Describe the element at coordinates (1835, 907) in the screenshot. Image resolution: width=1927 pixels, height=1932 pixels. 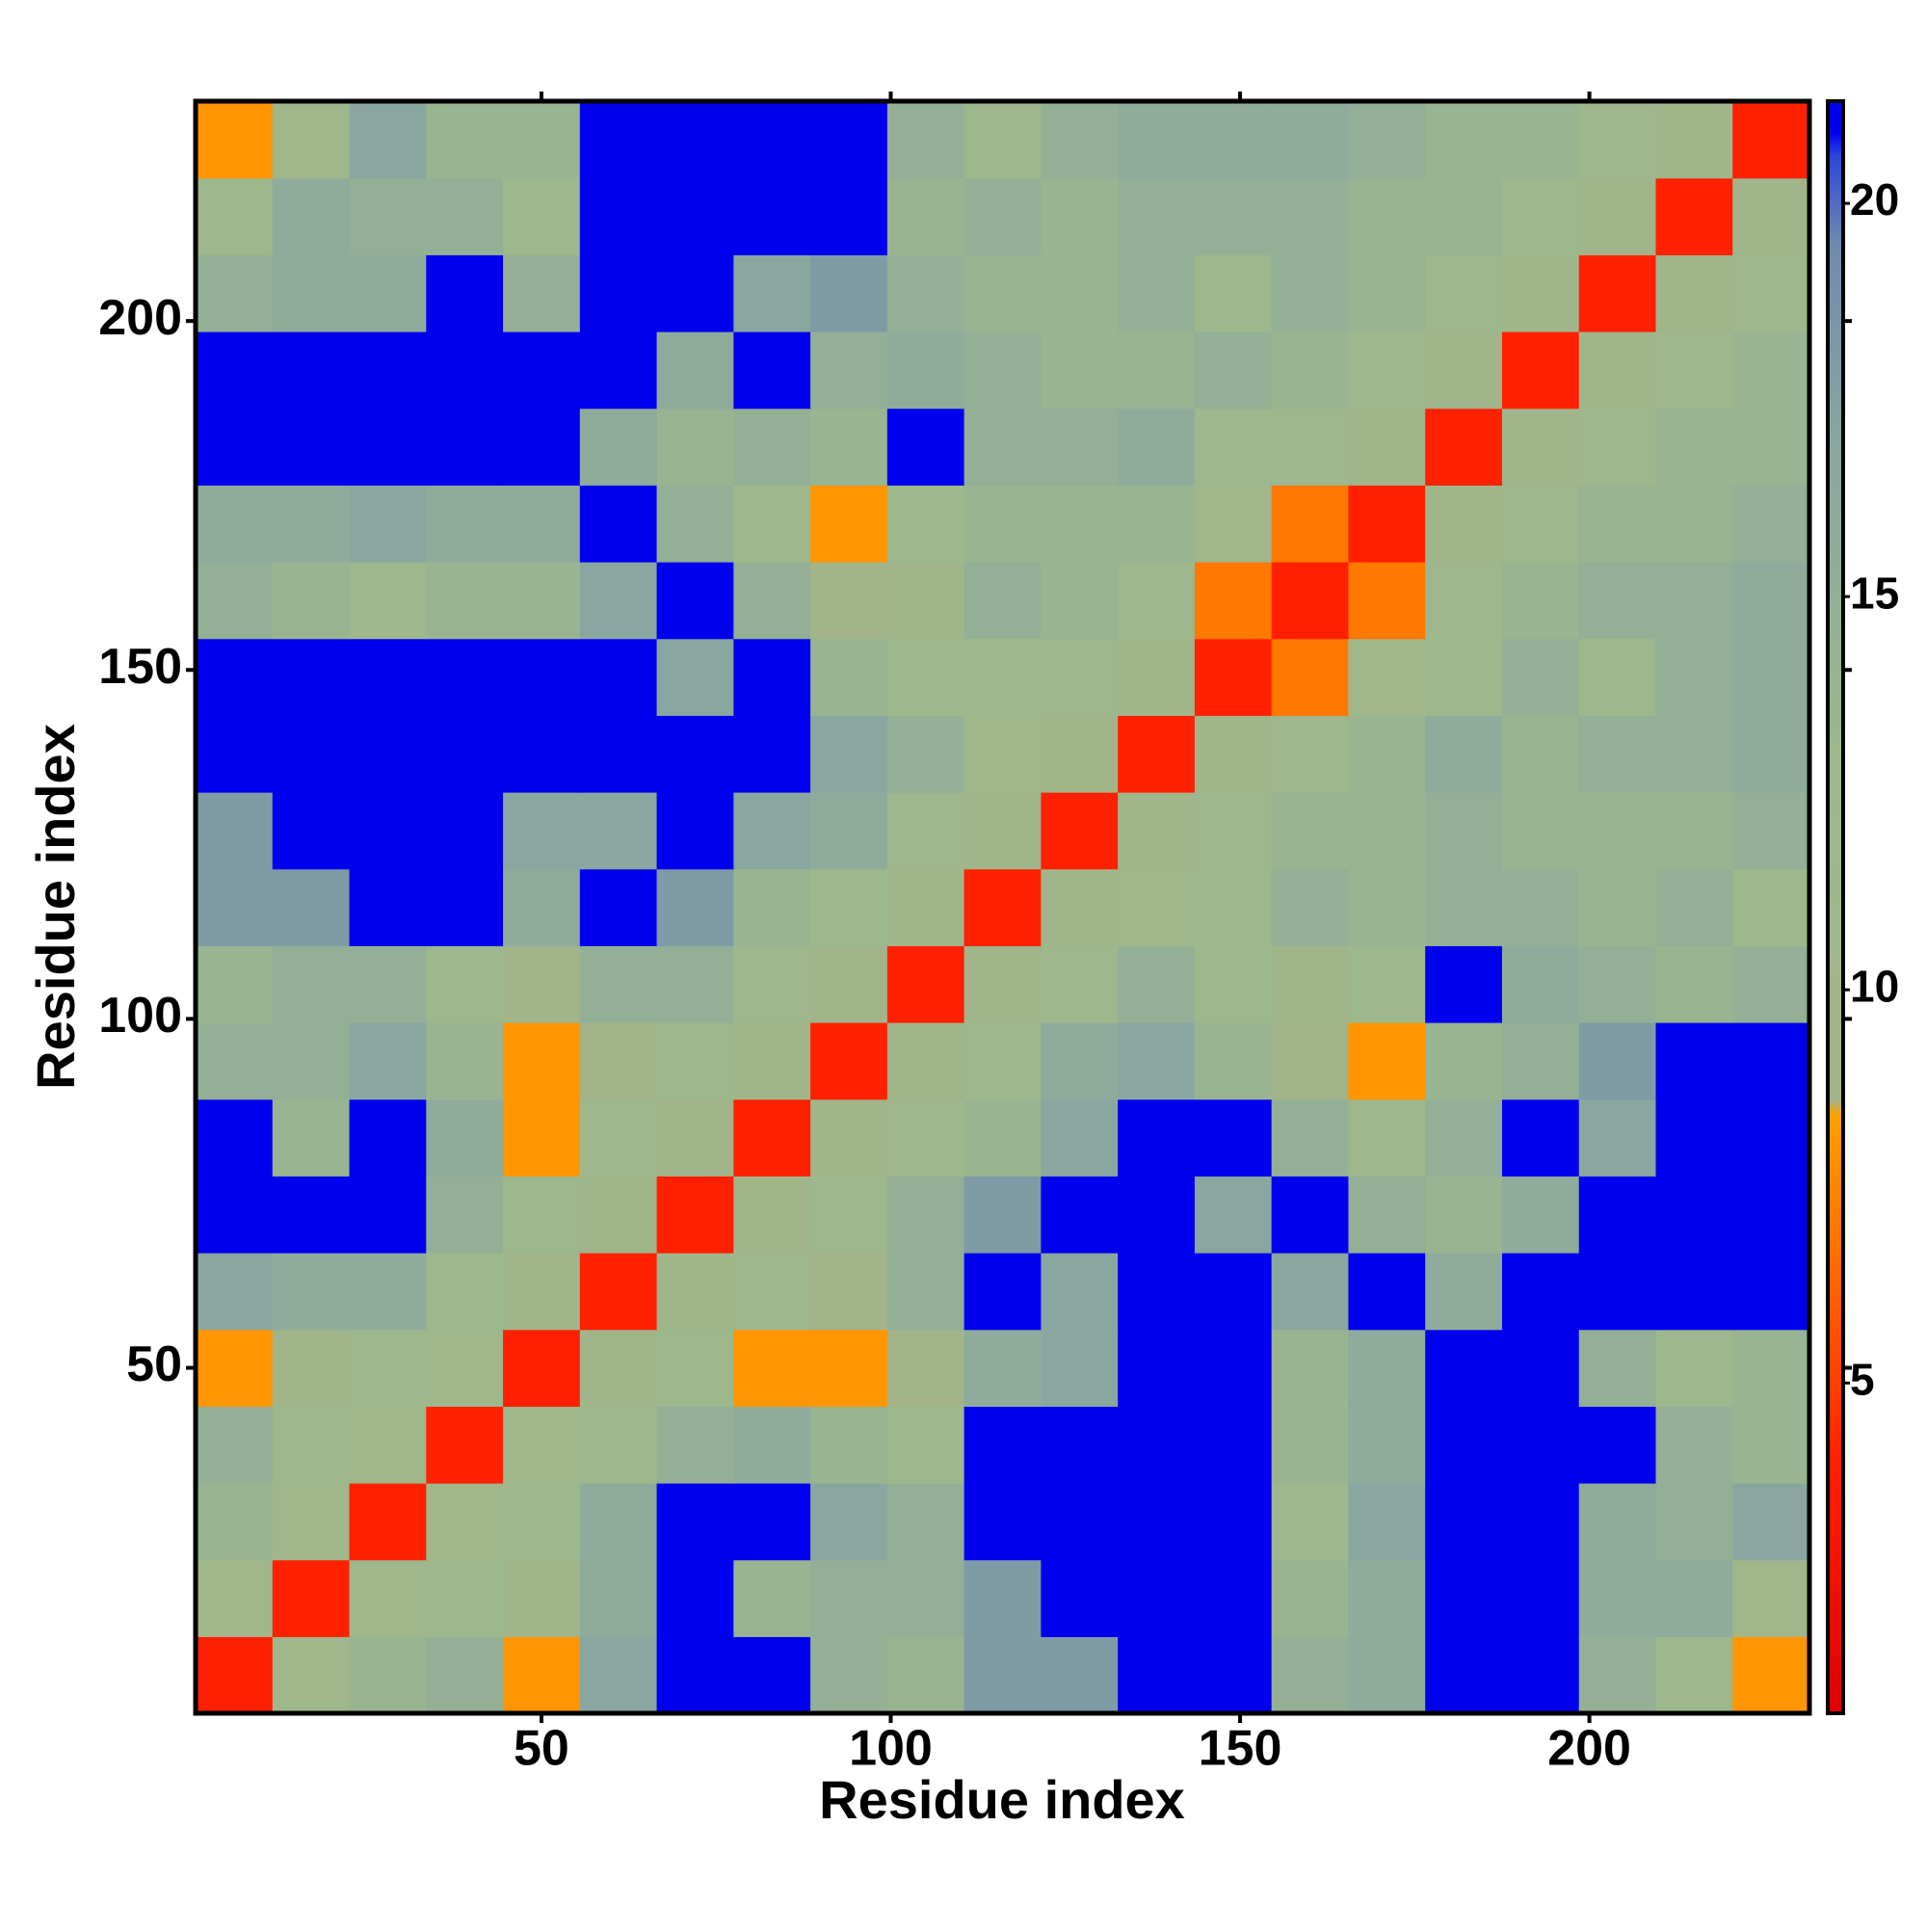
I see `colorbar` at that location.